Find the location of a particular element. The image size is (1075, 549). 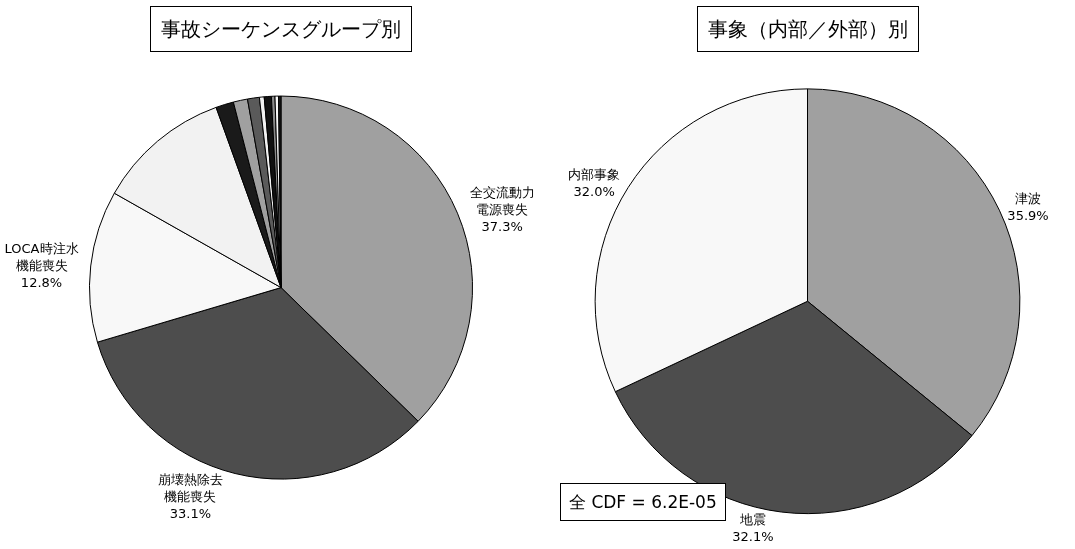

slice-label: 内部事象 is located at coordinates (594, 174).